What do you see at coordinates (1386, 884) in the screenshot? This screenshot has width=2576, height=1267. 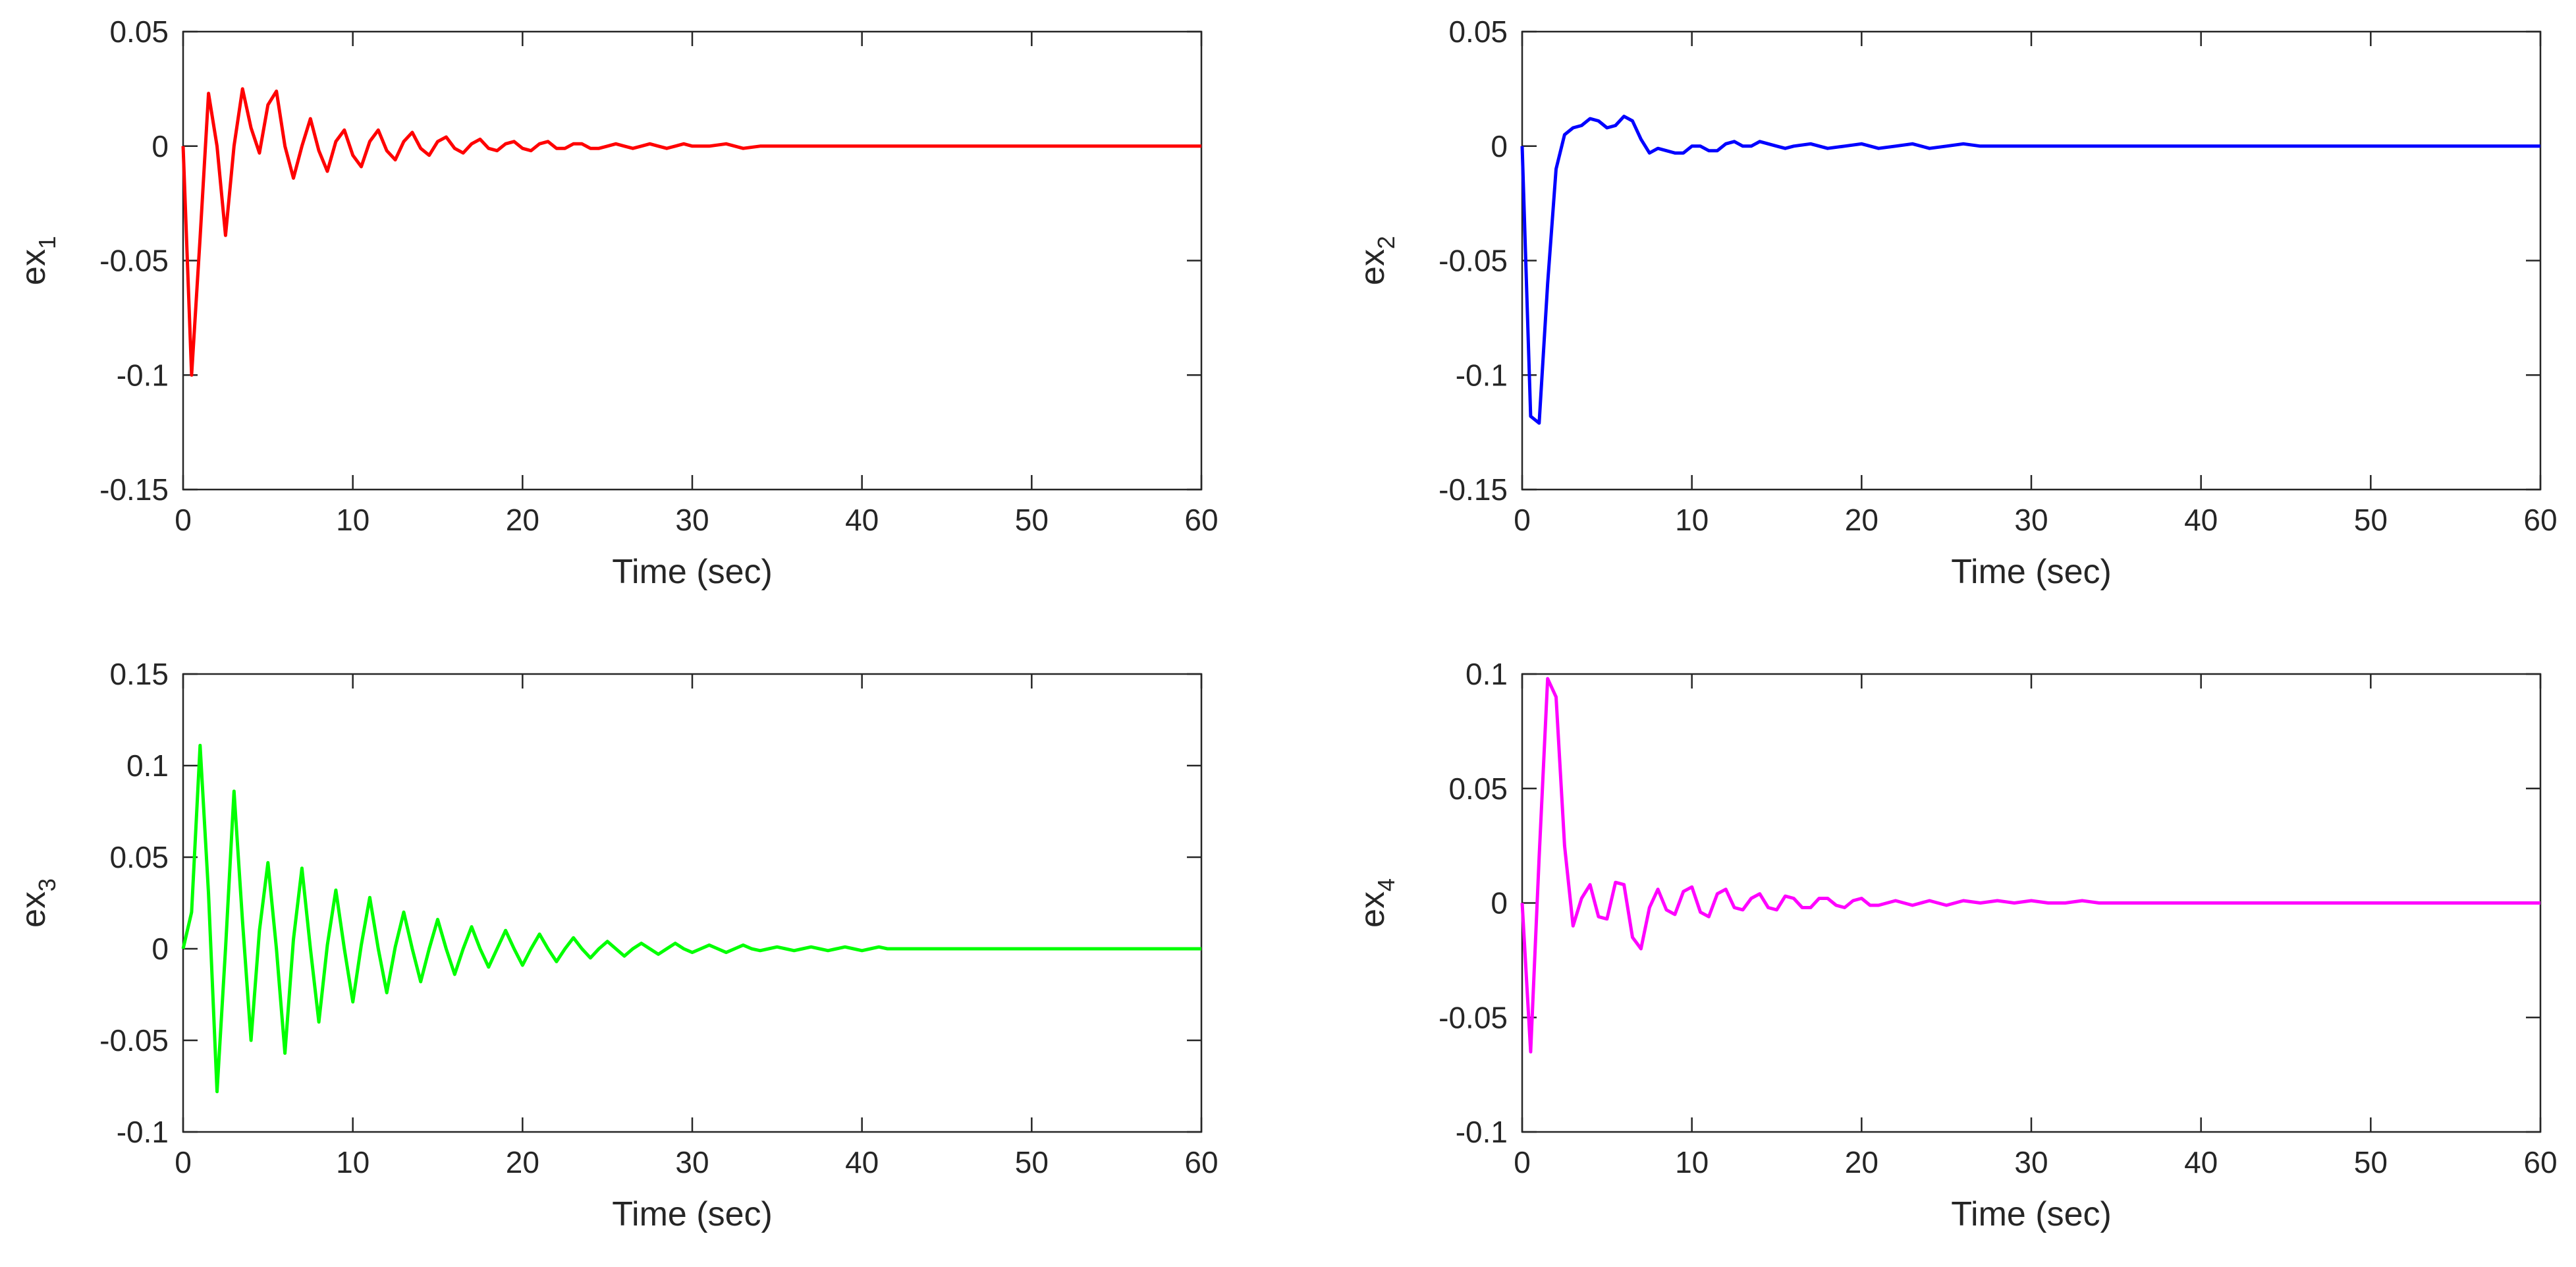 I see `y-axis-label-subscript: 4` at bounding box center [1386, 884].